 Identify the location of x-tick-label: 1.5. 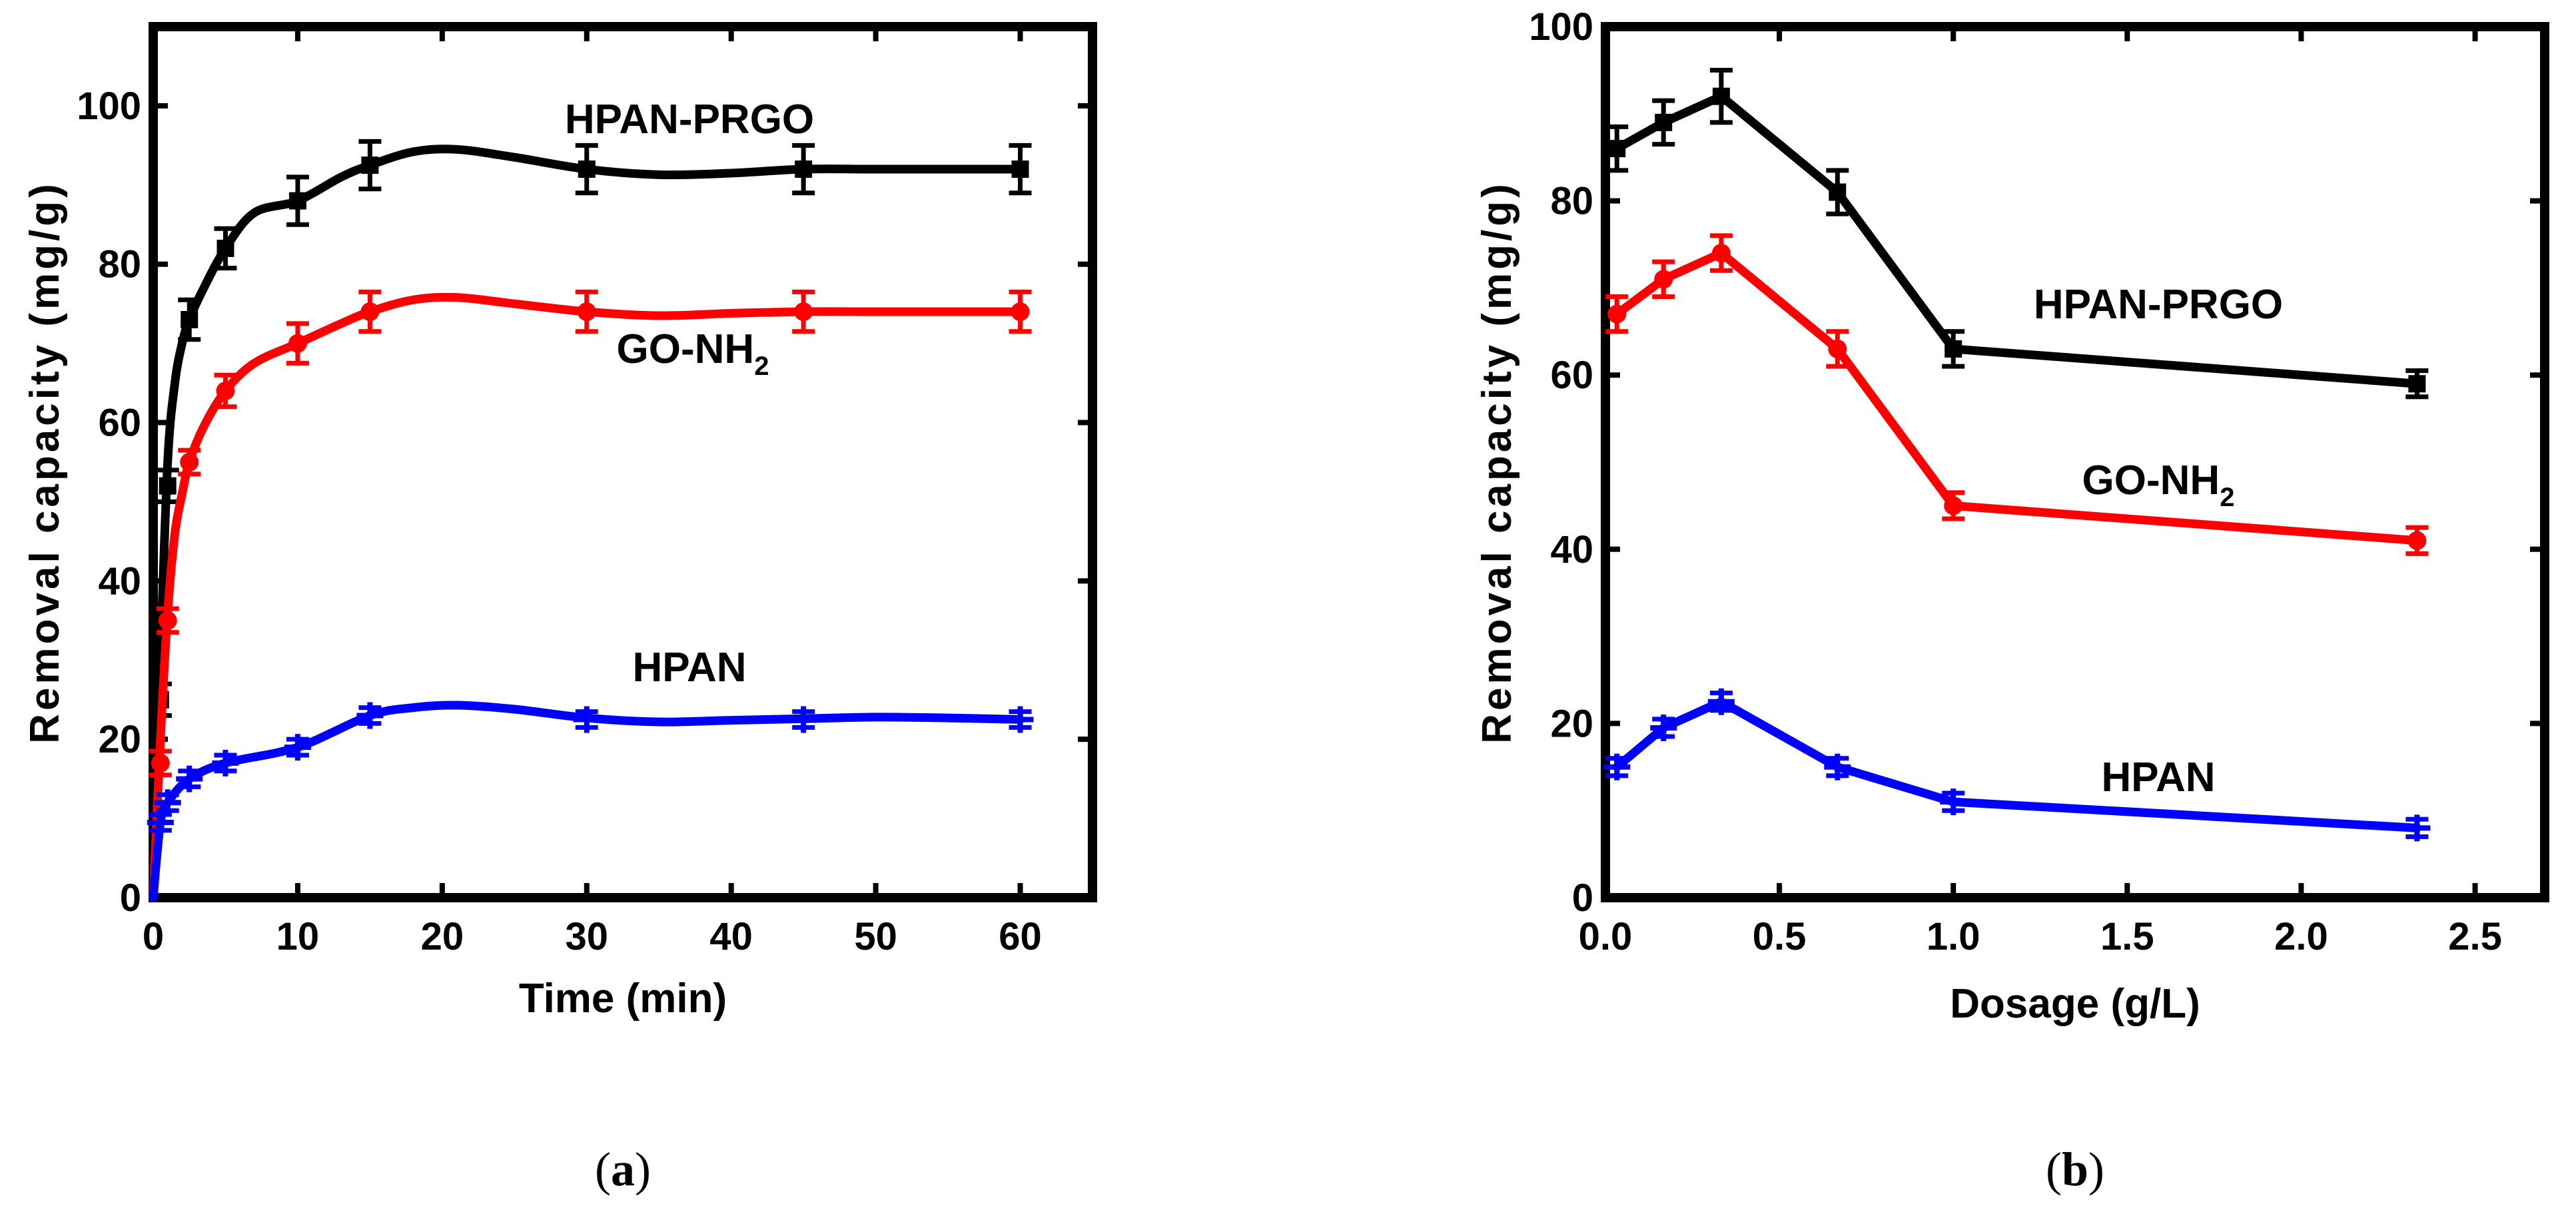
(2127, 937).